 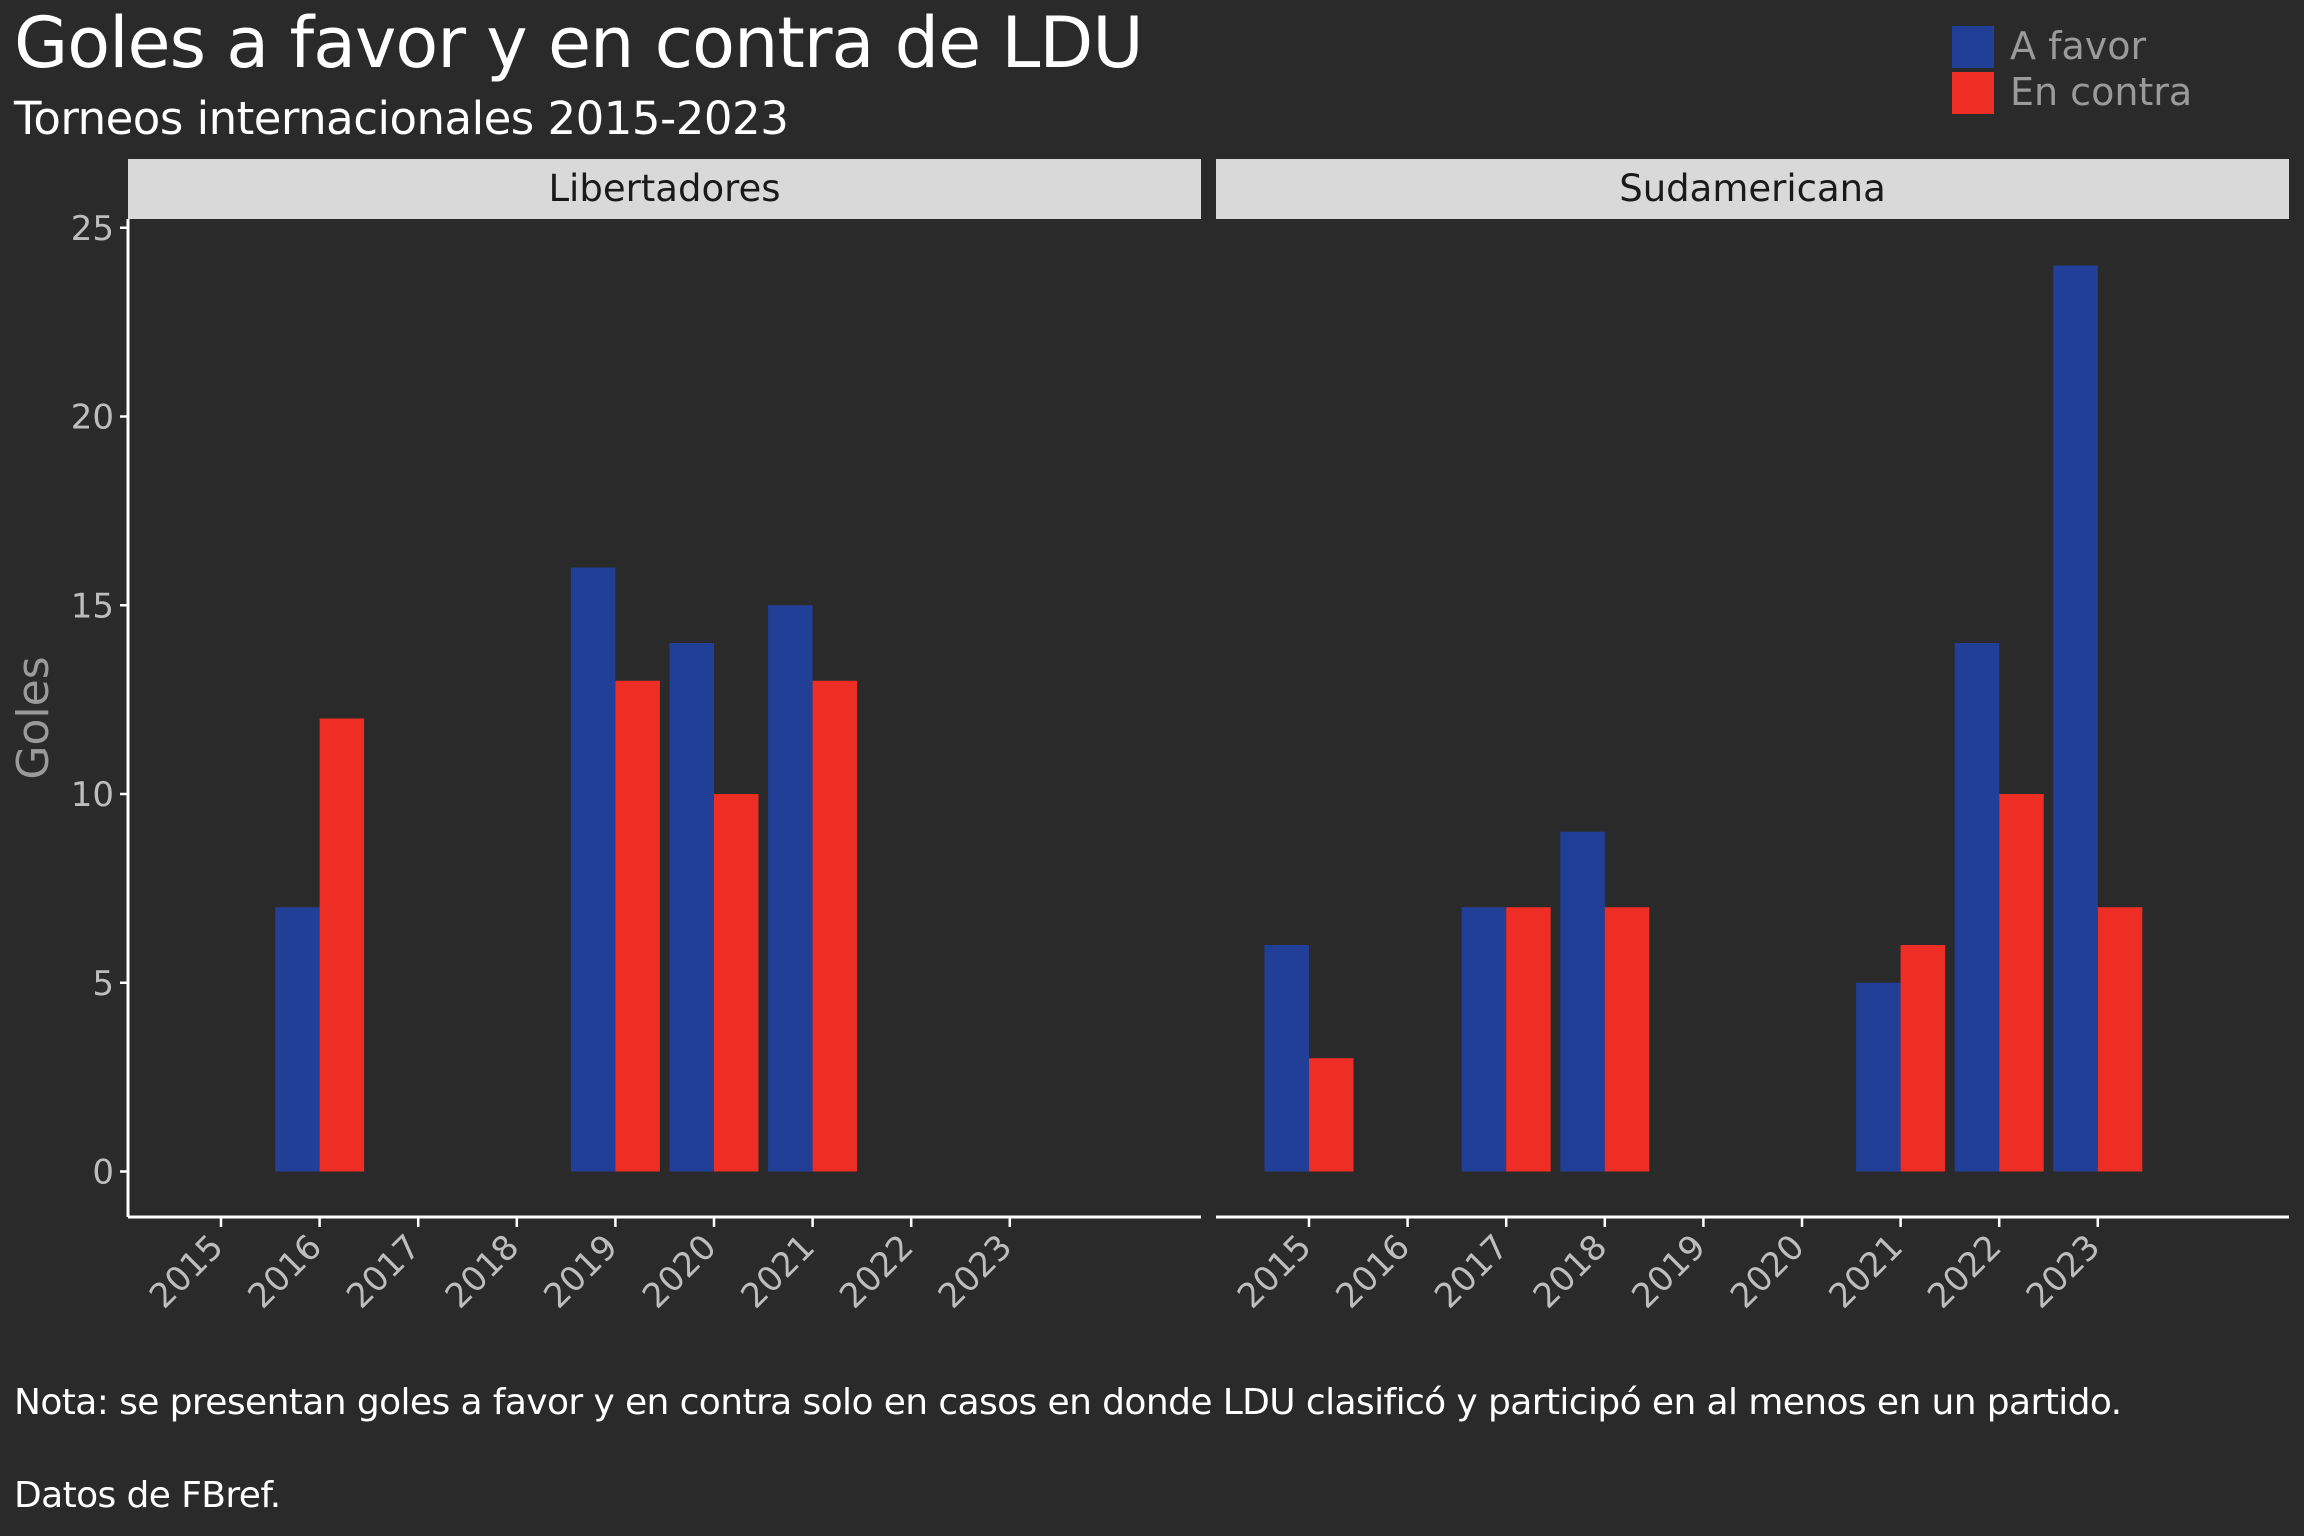 I want to click on bar-sudamericana-2023-a-favor, so click(x=2075, y=718).